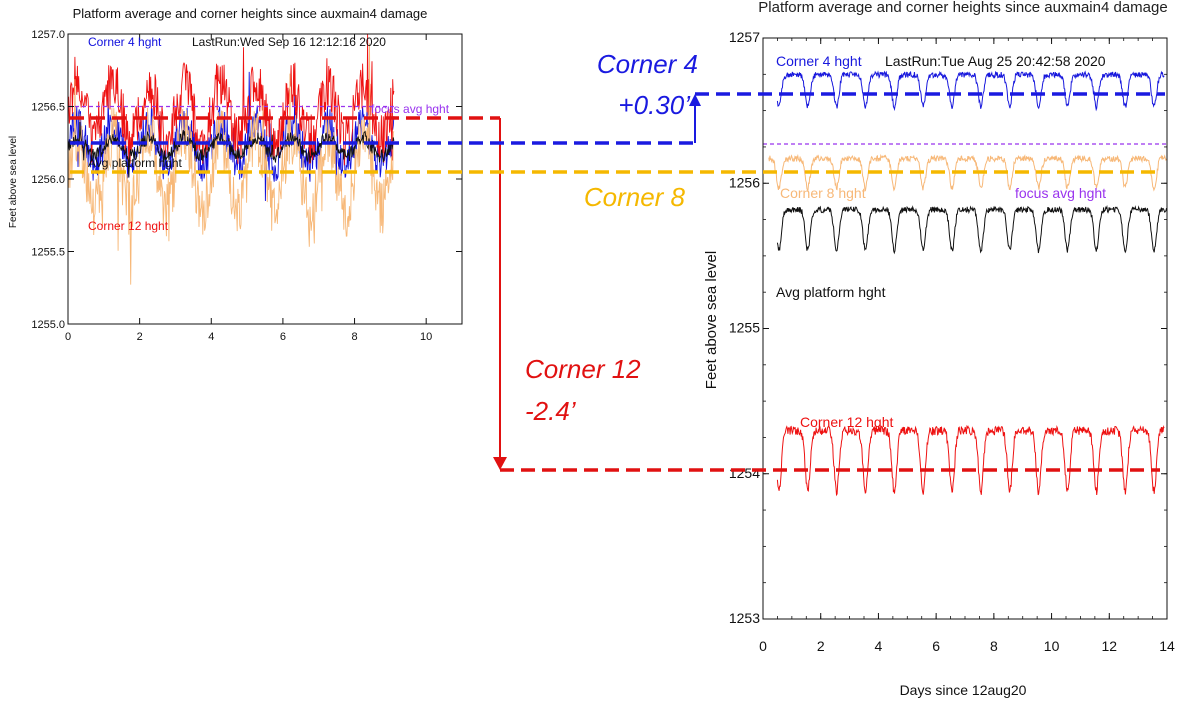 Image resolution: width=1188 pixels, height=706 pixels. I want to click on right-x-axis-label: Days since 12aug20, so click(963, 690).